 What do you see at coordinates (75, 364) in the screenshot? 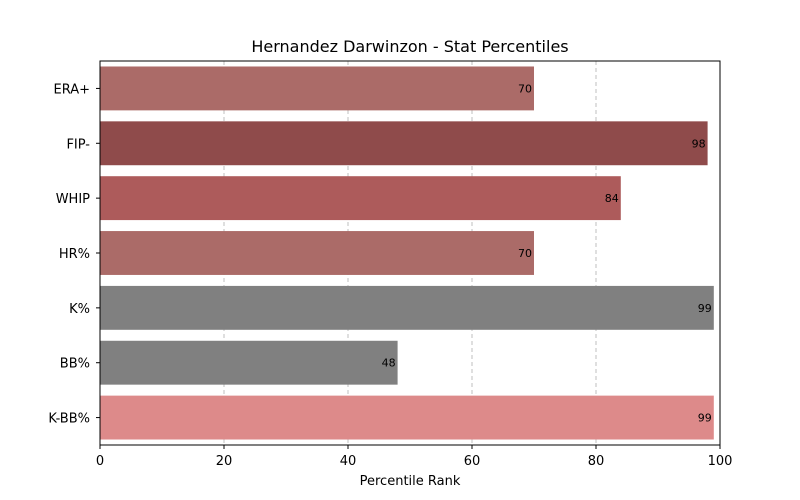
I see `y-tick-label: BB%` at bounding box center [75, 364].